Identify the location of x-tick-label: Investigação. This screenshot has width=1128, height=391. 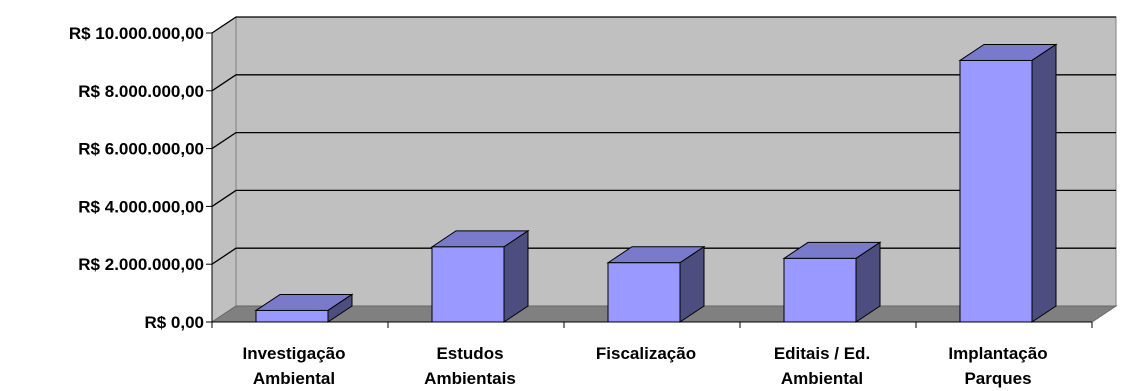
(294, 353).